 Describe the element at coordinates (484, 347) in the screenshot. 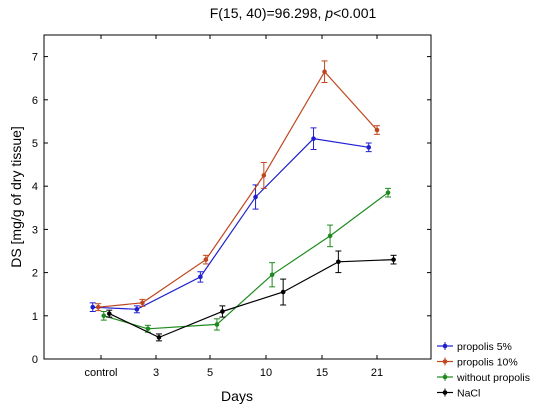

I see `legend-label: propolis 5%` at that location.